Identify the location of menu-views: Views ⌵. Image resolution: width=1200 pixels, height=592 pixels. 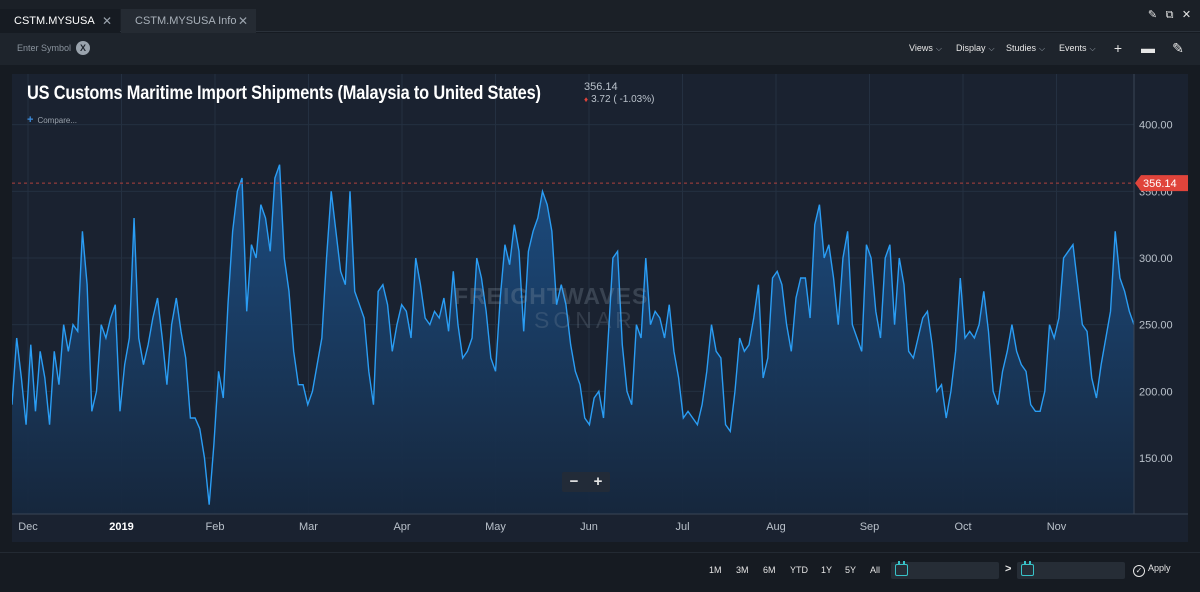
(925, 48).